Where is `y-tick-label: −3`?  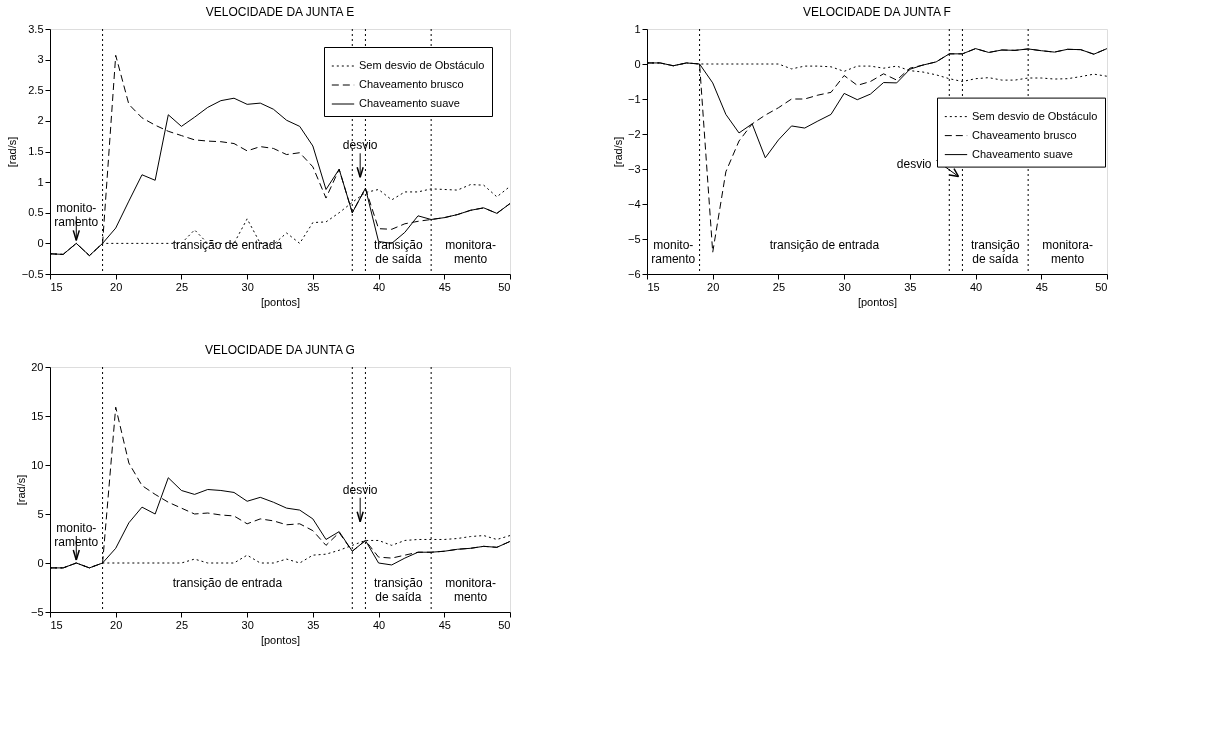 y-tick-label: −3 is located at coordinates (634, 168).